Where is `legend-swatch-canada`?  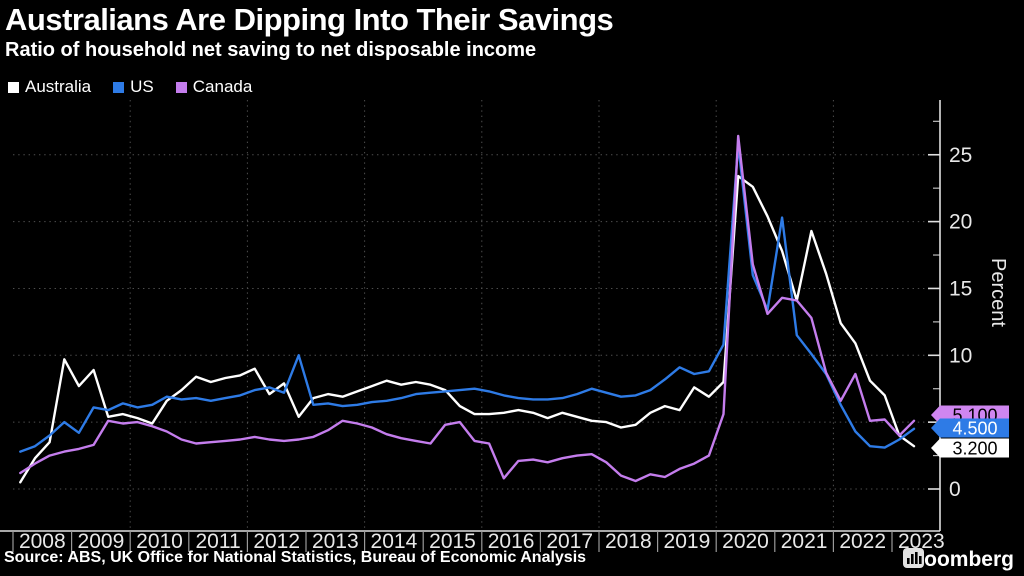
legend-swatch-canada is located at coordinates (181, 87).